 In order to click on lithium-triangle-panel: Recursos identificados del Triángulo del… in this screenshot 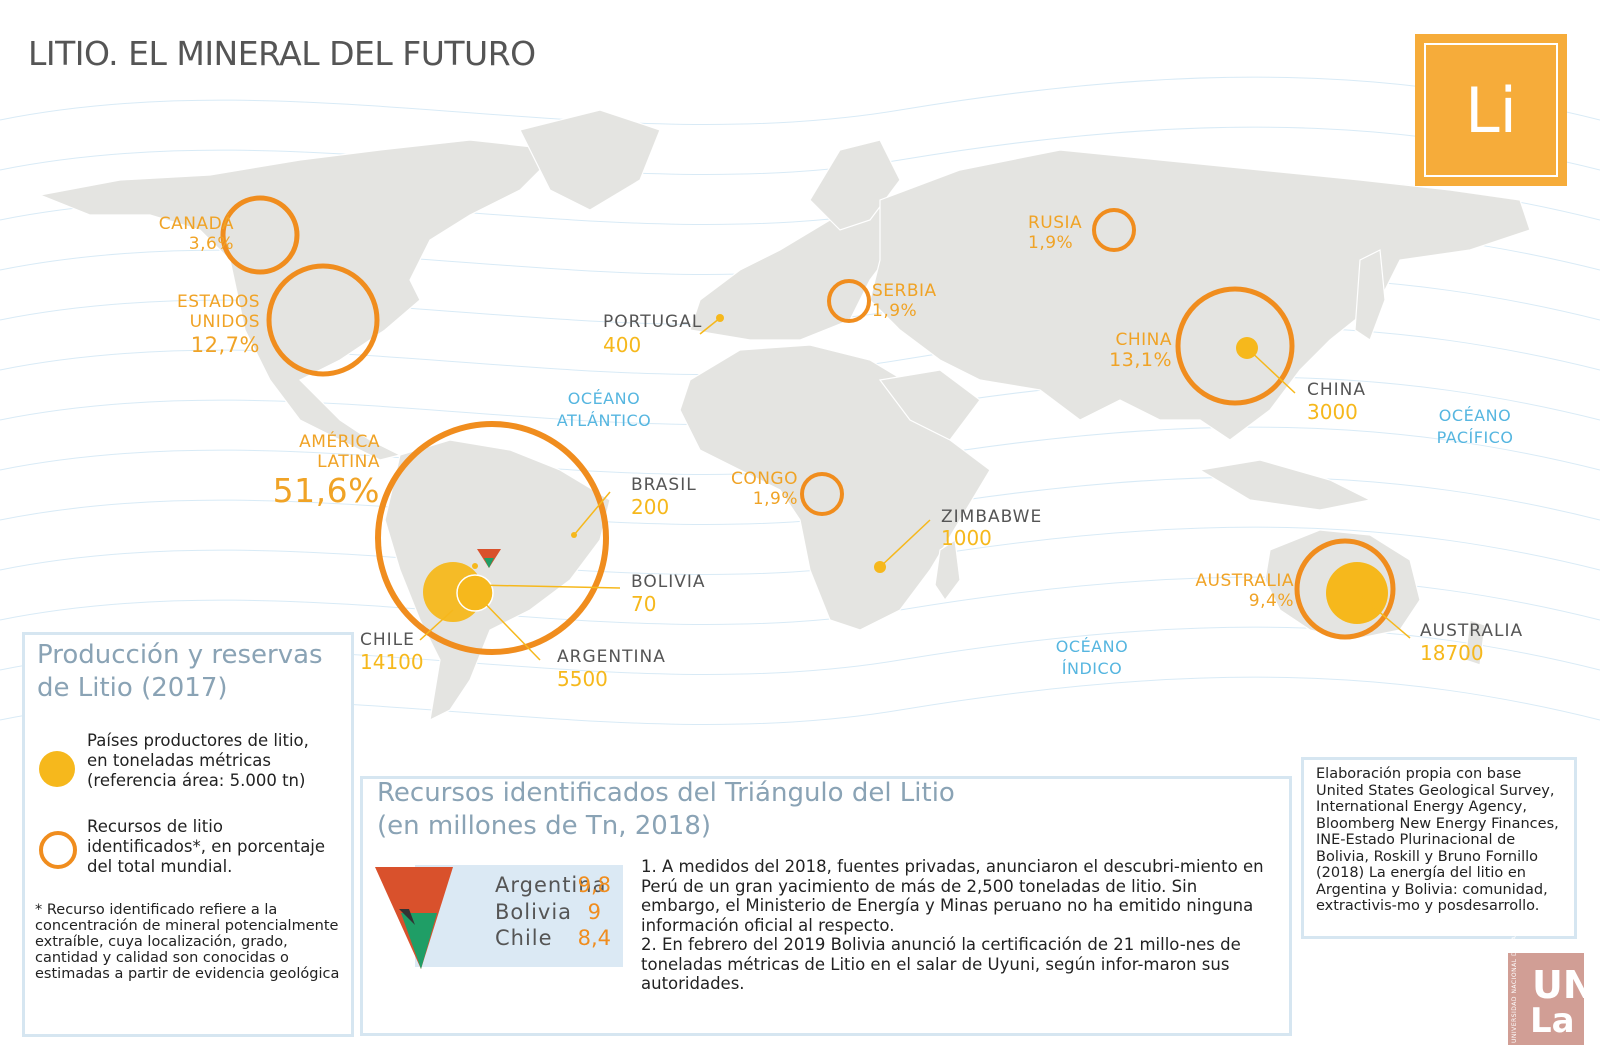, I will do `click(826, 906)`.